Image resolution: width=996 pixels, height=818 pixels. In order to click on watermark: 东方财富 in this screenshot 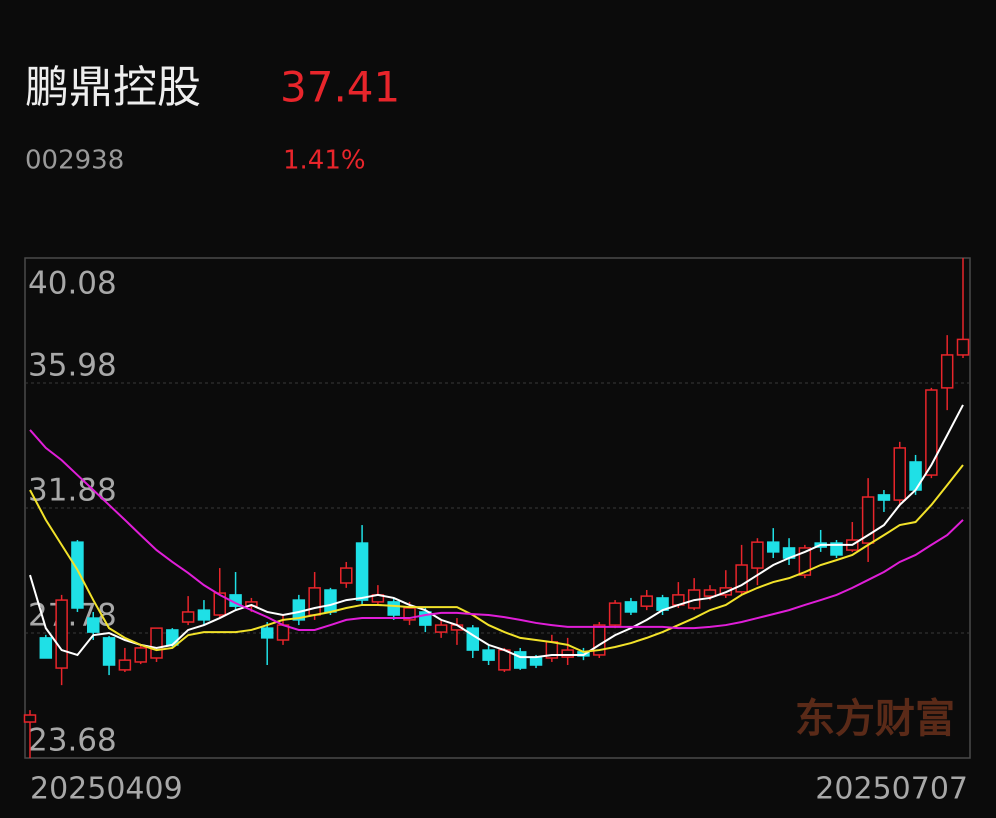, I will do `click(875, 718)`.